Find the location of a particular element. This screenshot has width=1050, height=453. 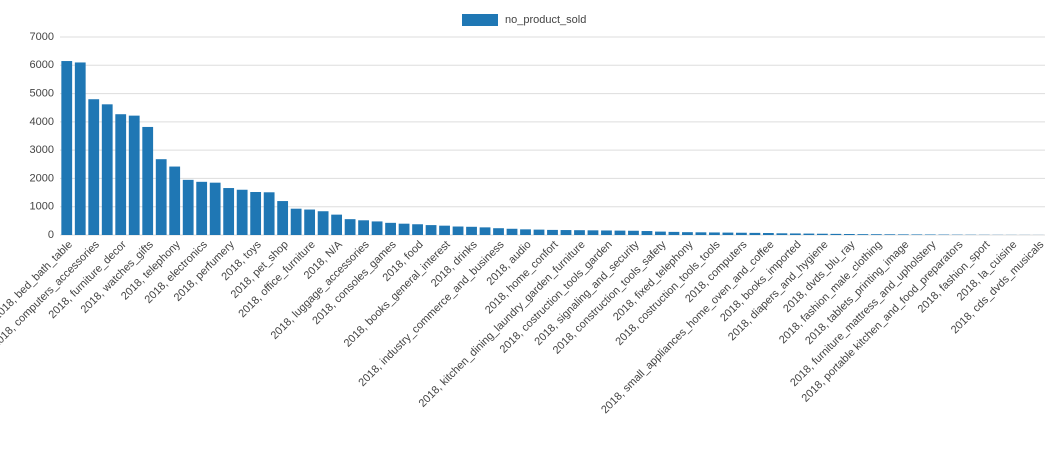

y-tick-label: 7000 is located at coordinates (42, 37).